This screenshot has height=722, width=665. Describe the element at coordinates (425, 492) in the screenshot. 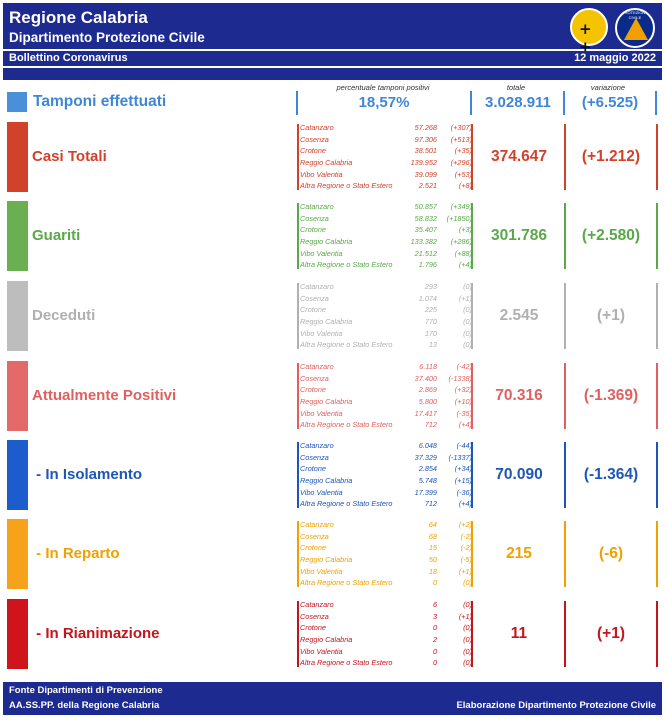

I see `province-value: 17.399` at that location.